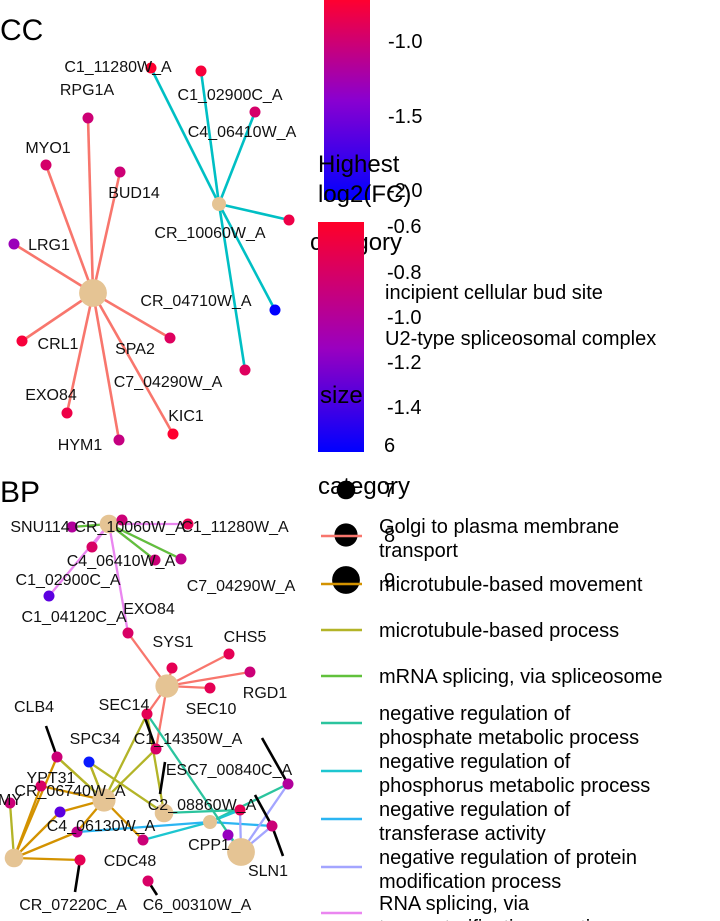  I want to click on cc-colorbar, so click(347, 100).